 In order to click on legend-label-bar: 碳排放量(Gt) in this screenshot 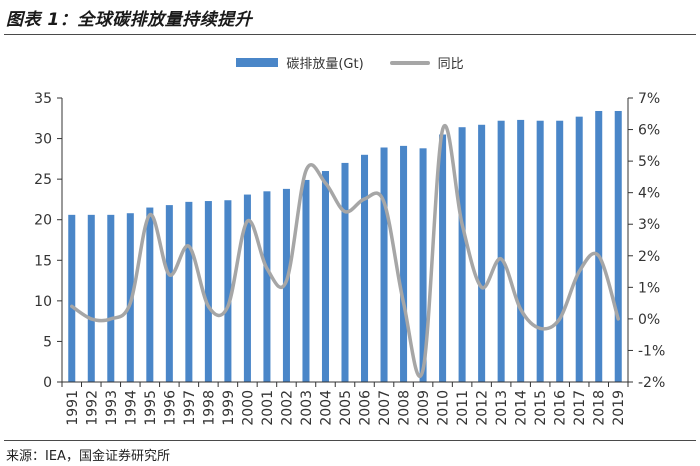, I will do `click(325, 64)`.